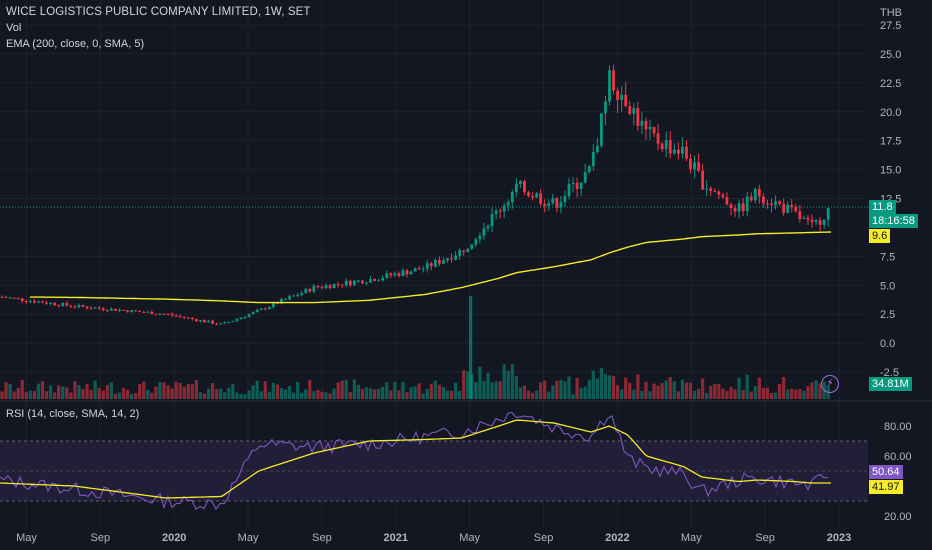  What do you see at coordinates (396, 538) in the screenshot?
I see `time-tick-label: 2021` at bounding box center [396, 538].